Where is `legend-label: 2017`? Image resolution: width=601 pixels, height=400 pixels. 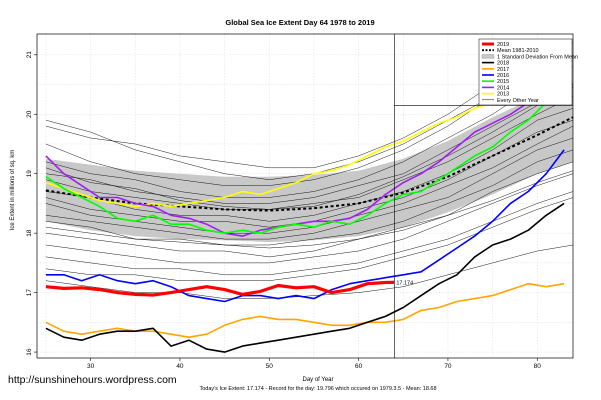 legend-label: 2017 is located at coordinates (503, 70).